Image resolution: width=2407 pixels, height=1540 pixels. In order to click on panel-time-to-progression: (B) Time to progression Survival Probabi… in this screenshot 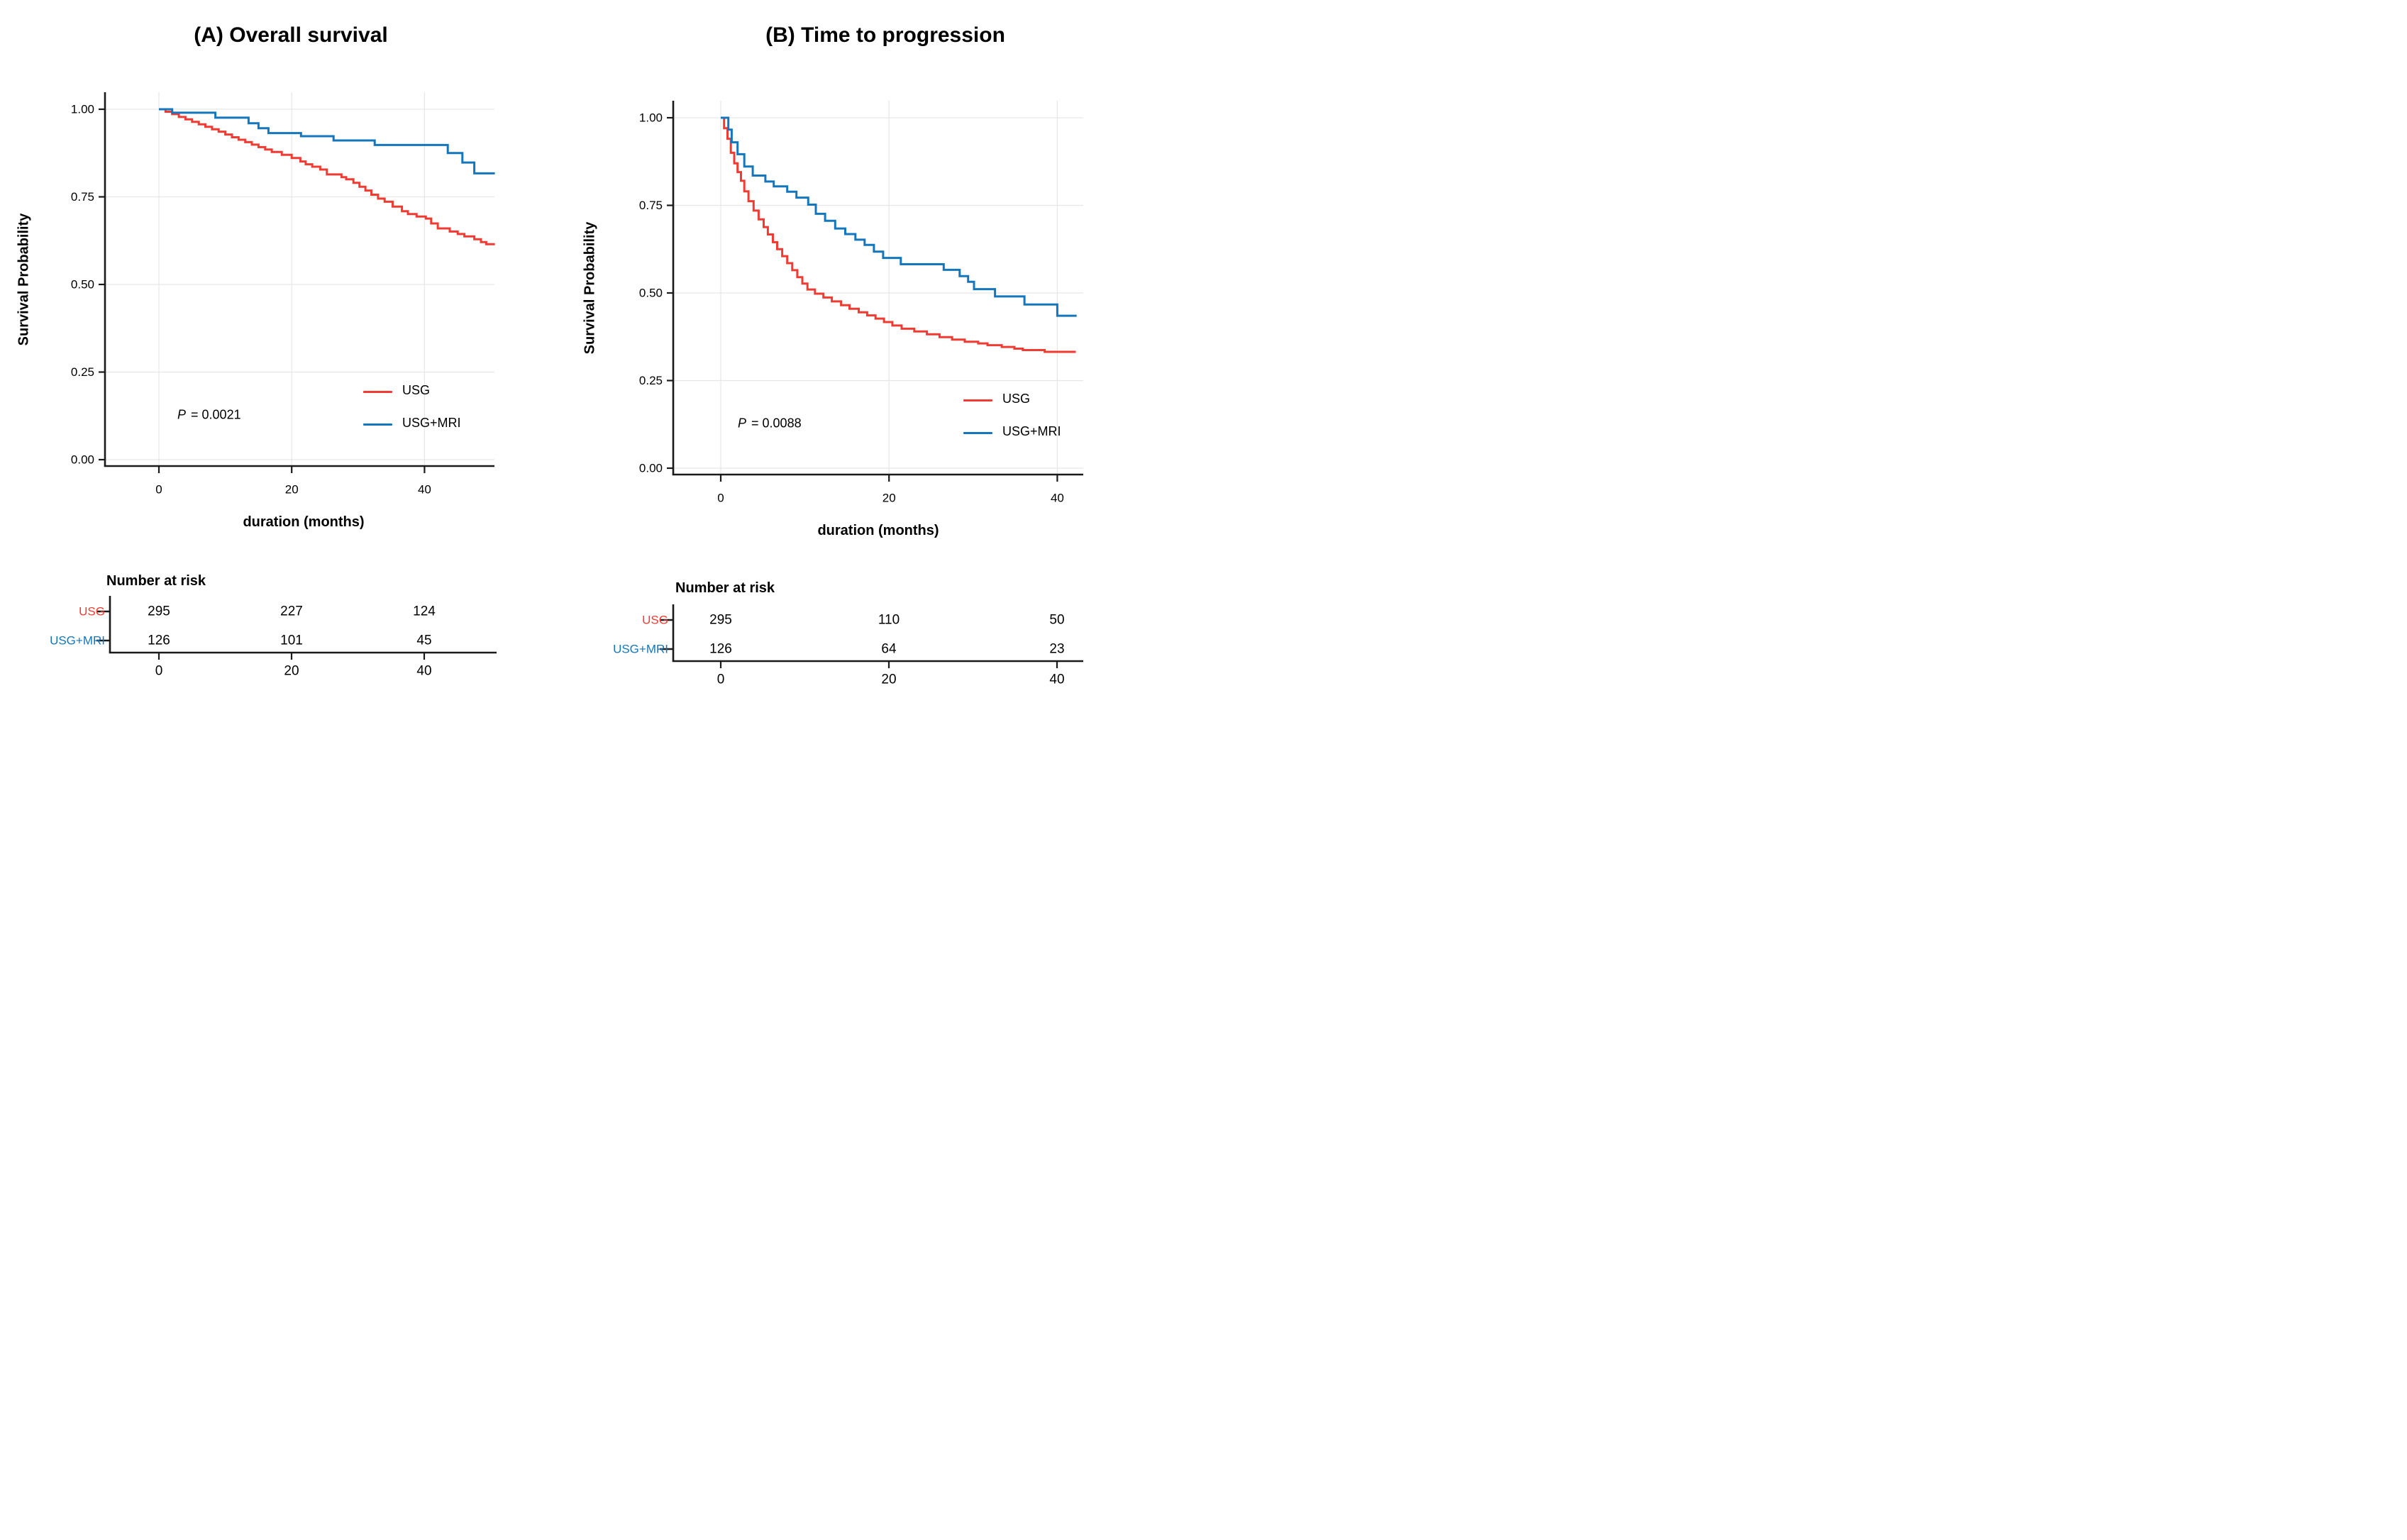, I will do `click(822, 350)`.